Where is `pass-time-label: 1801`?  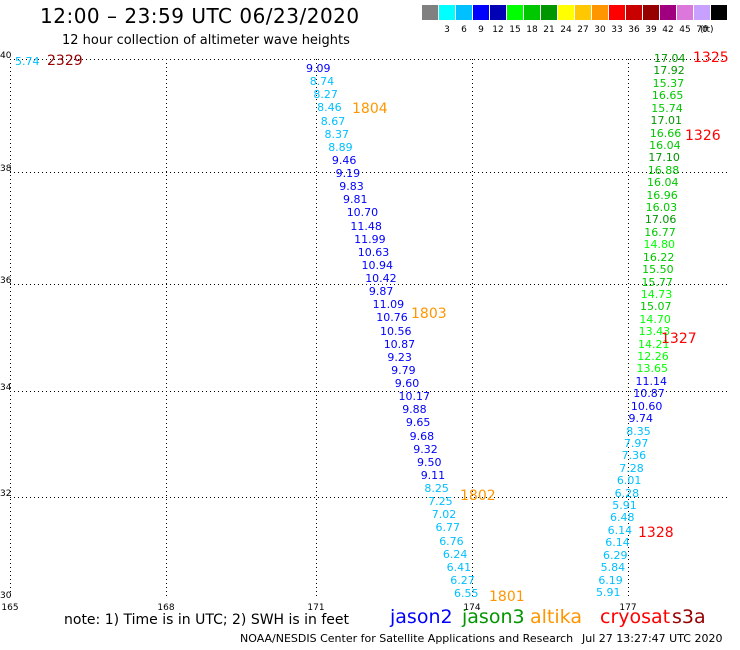
pass-time-label: 1801 is located at coordinates (507, 597).